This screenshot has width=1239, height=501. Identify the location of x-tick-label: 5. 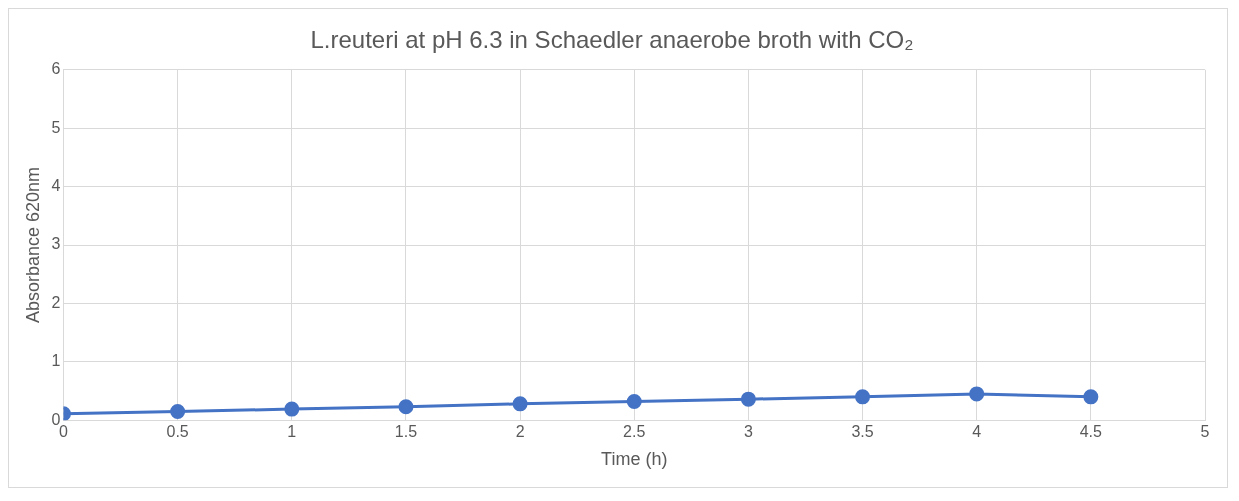
(1205, 432).